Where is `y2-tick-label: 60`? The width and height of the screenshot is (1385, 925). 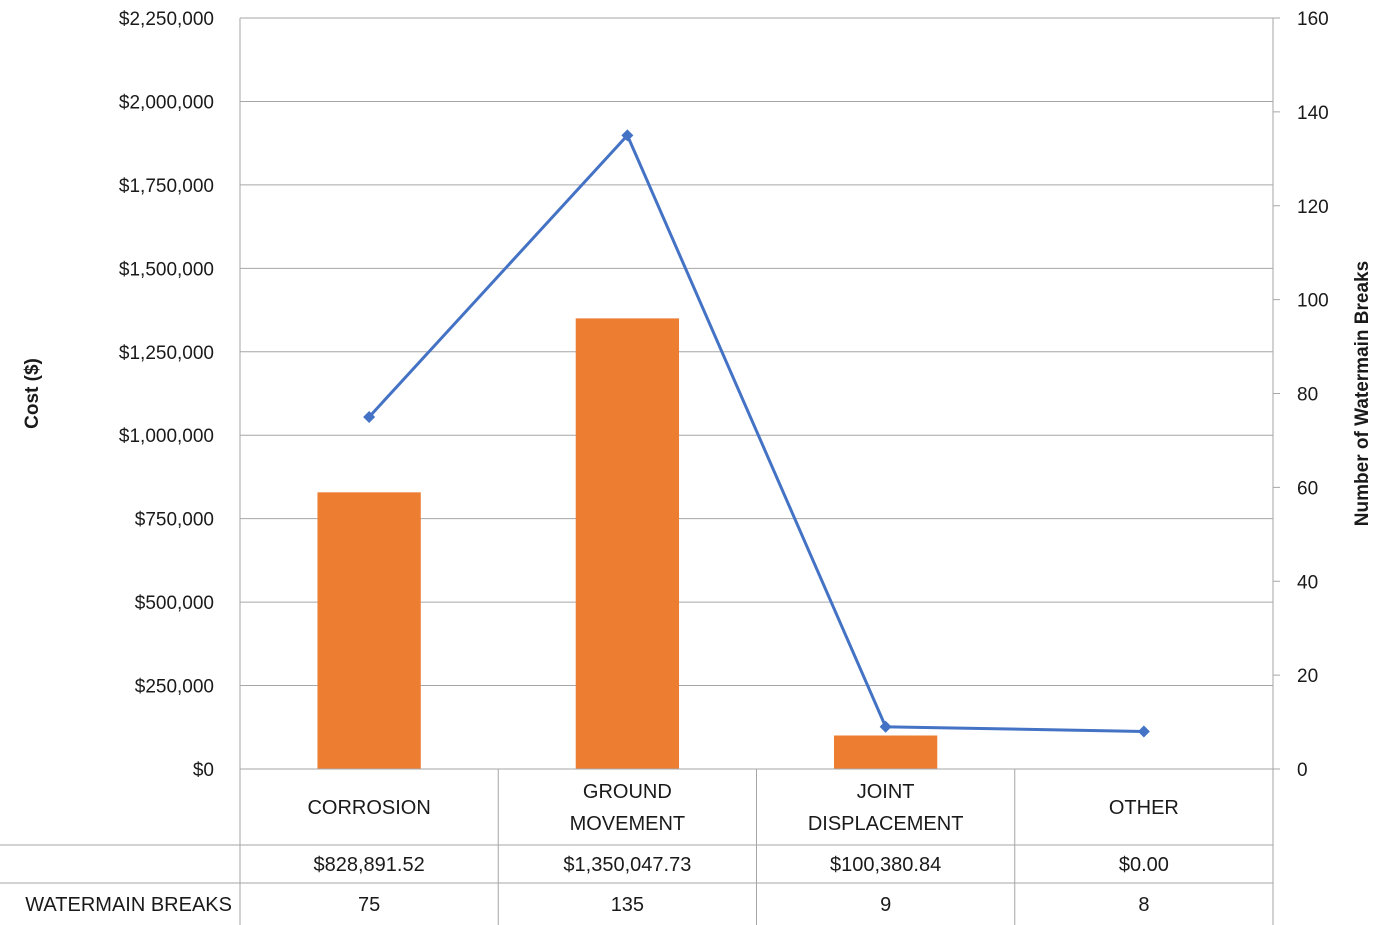 y2-tick-label: 60 is located at coordinates (1307, 488).